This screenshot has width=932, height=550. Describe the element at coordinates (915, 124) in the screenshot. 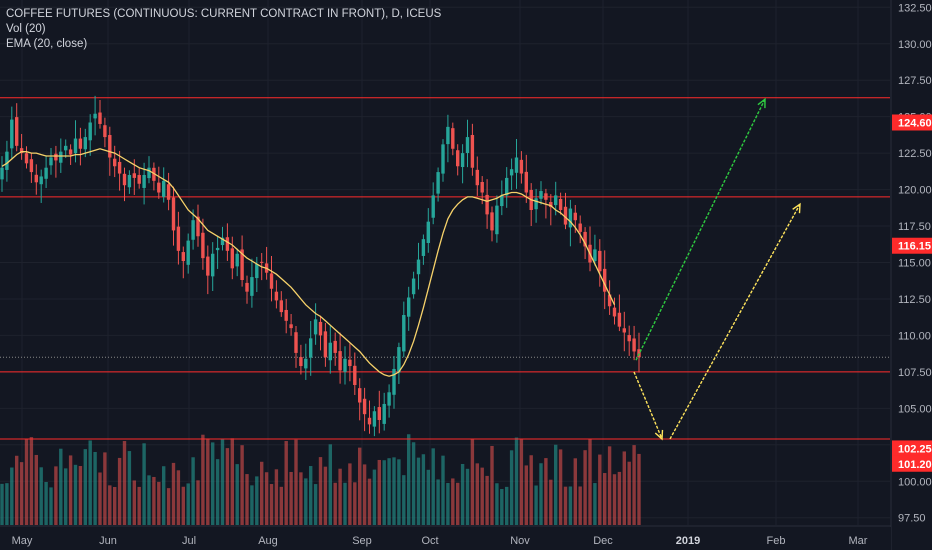

I see `price-badge-label: 124.60` at that location.